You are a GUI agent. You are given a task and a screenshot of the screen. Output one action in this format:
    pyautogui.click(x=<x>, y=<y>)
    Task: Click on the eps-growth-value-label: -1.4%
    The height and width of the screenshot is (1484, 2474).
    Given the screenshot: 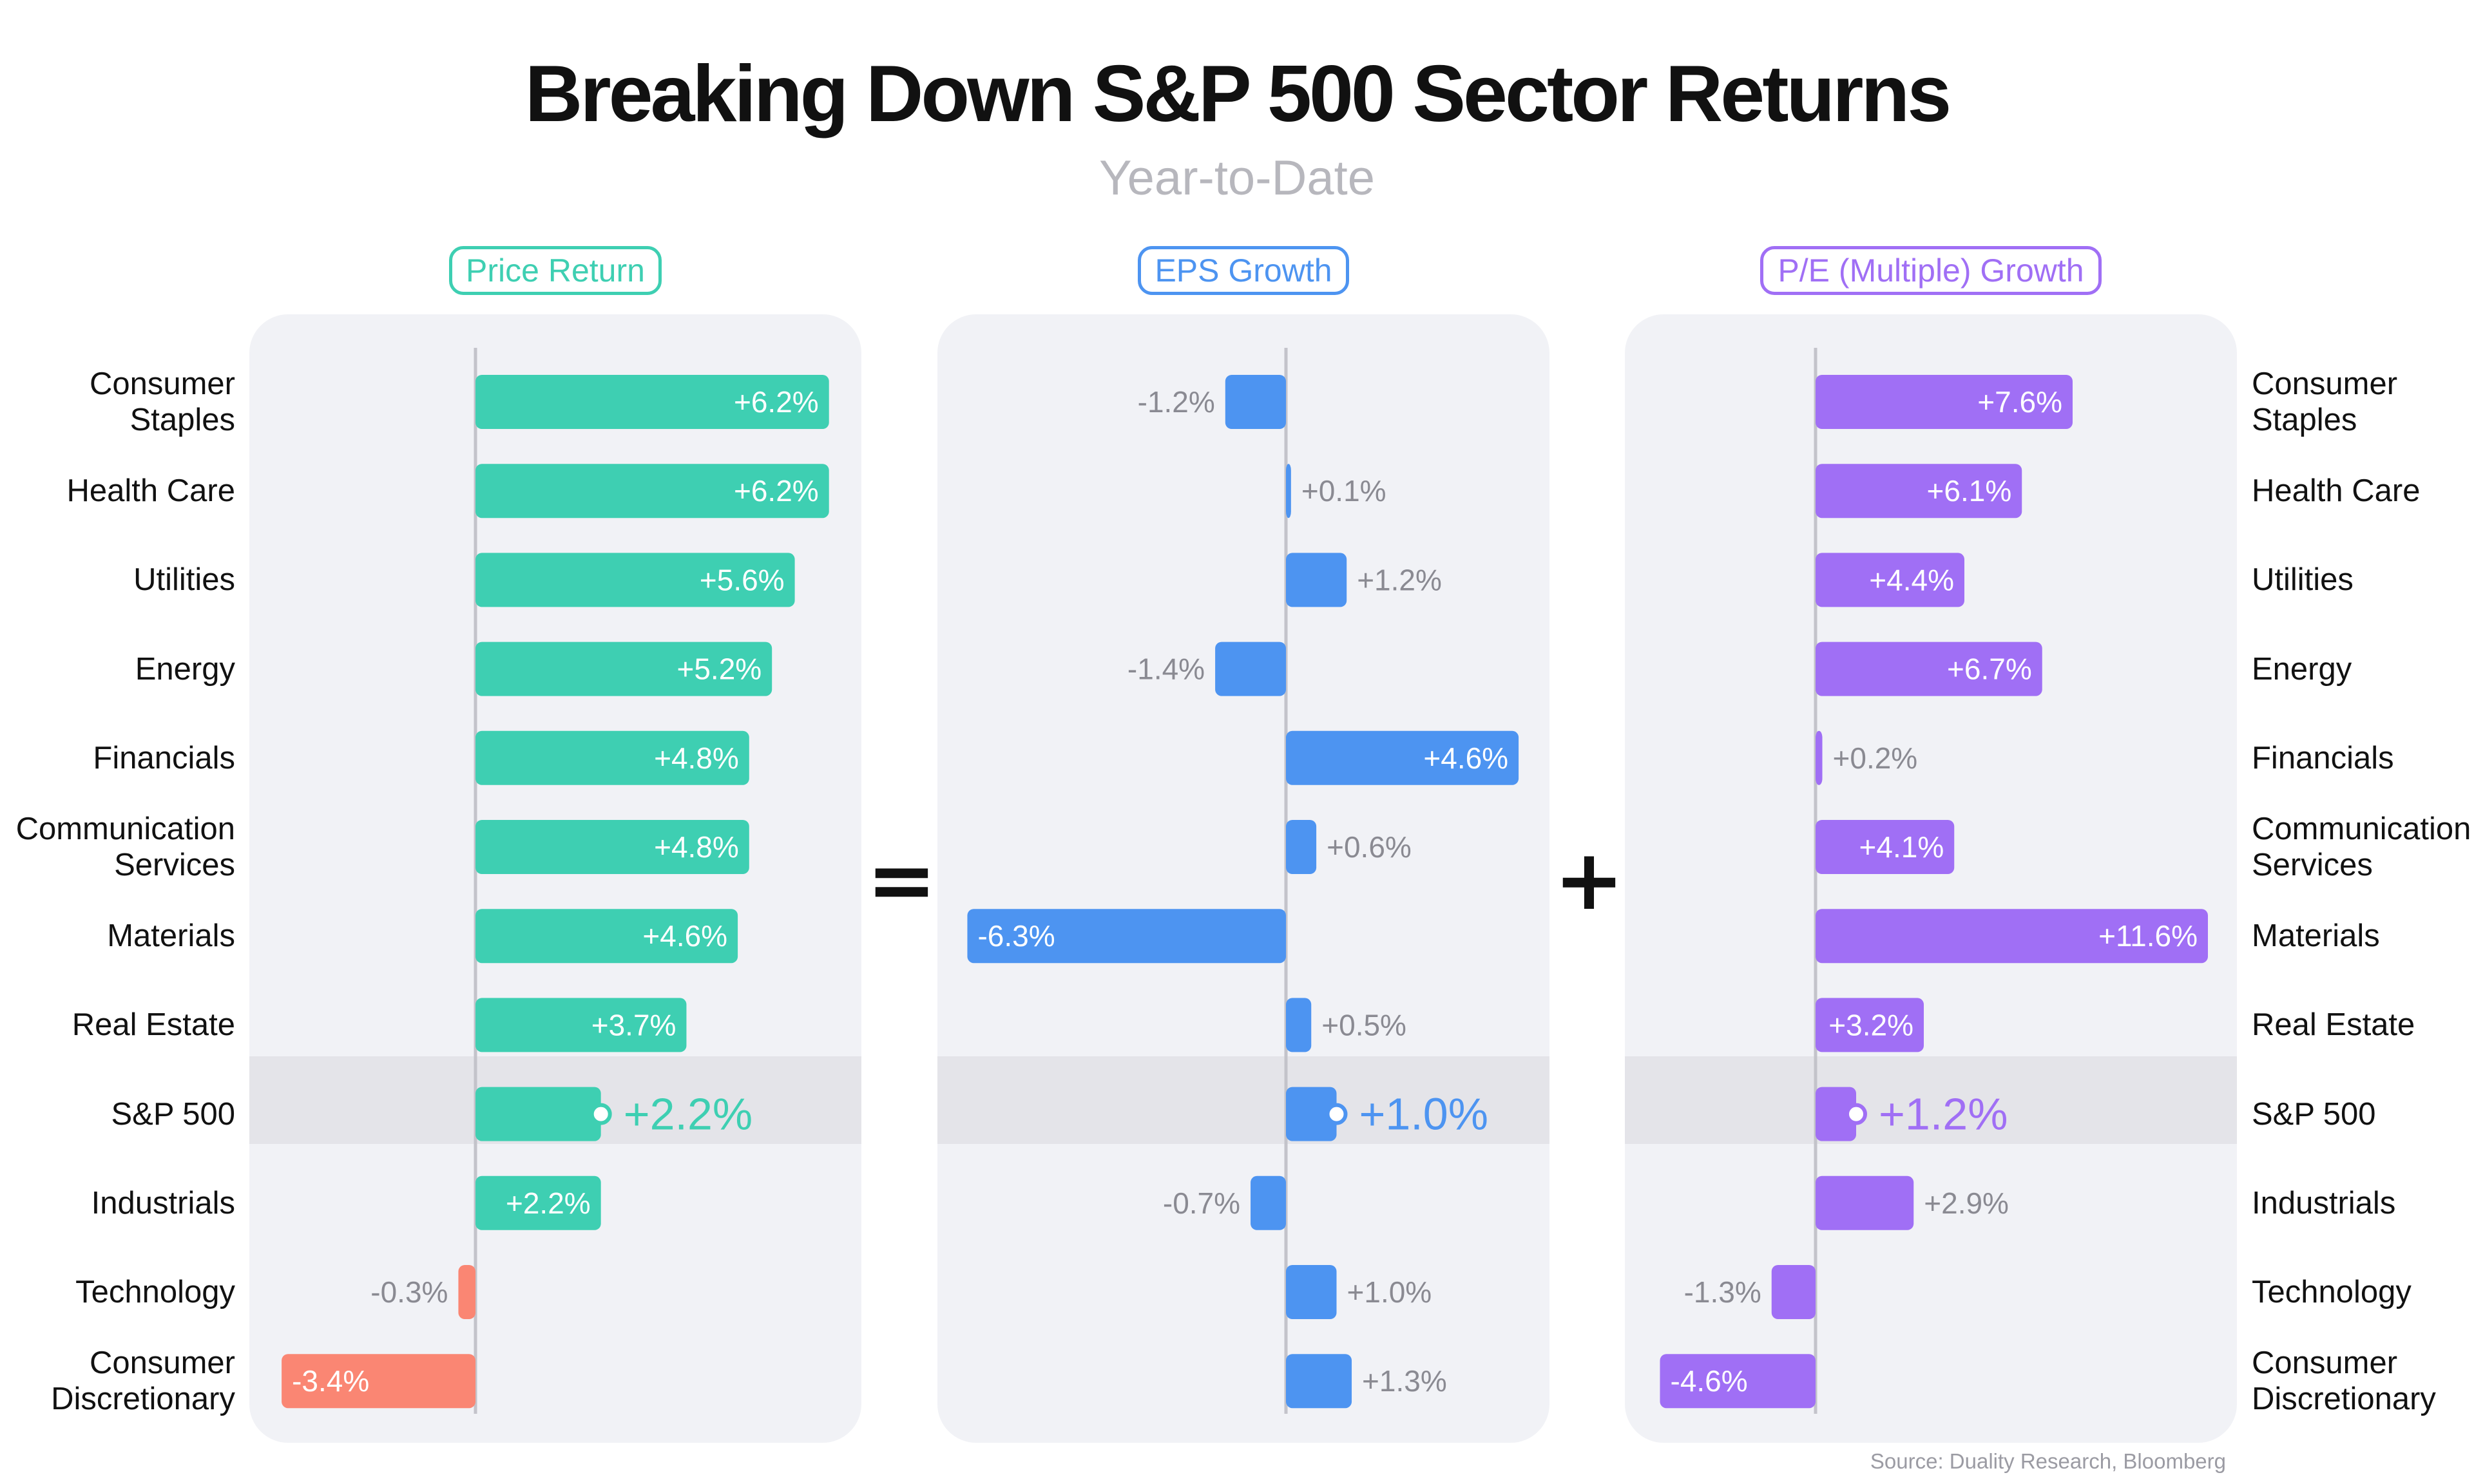 What is the action you would take?
    pyautogui.click(x=1166, y=669)
    